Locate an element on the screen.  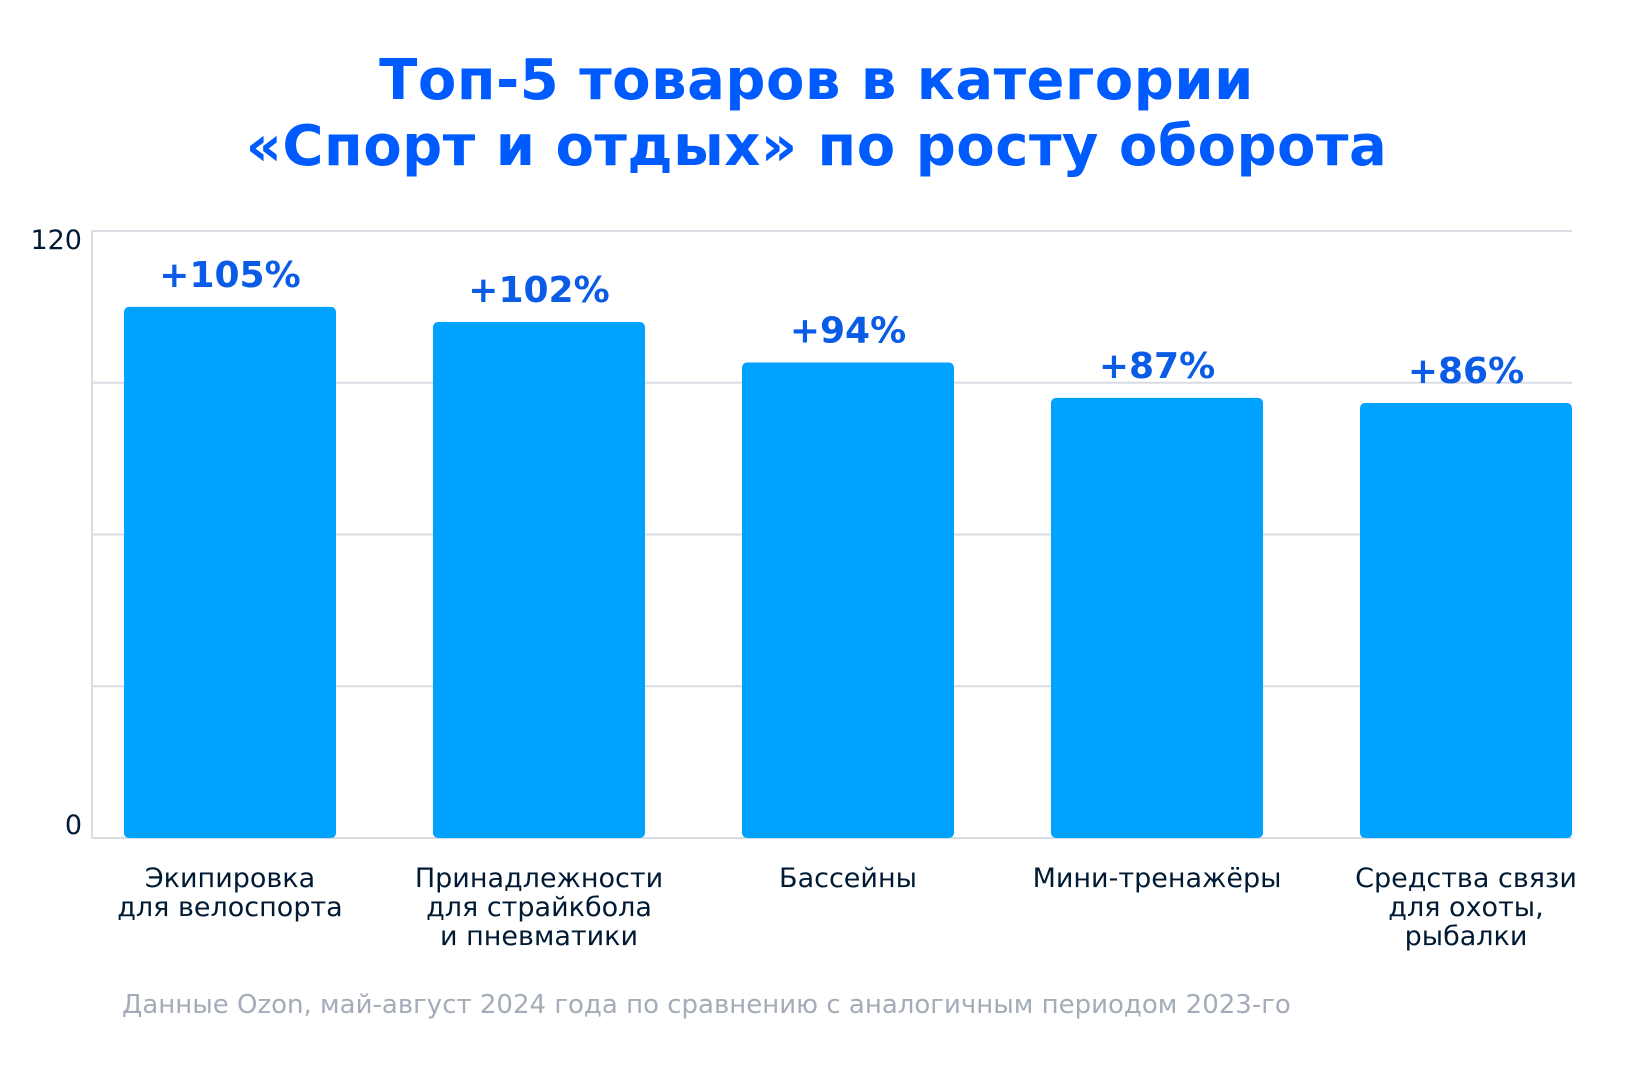
category-label-line: Бассейны is located at coordinates (848, 878).